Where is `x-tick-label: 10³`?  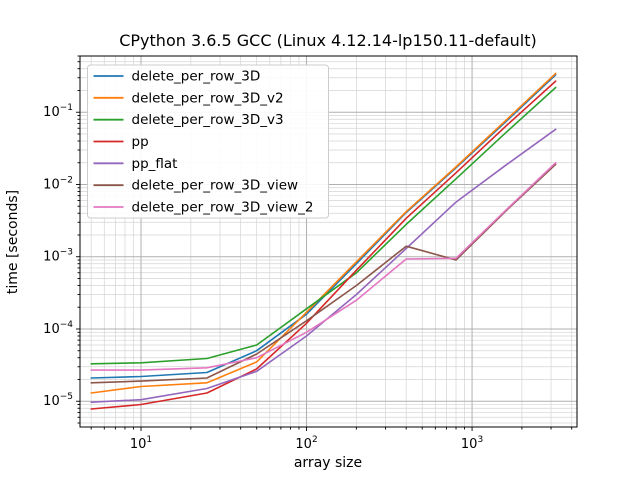 x-tick-label: 10³ is located at coordinates (472, 443).